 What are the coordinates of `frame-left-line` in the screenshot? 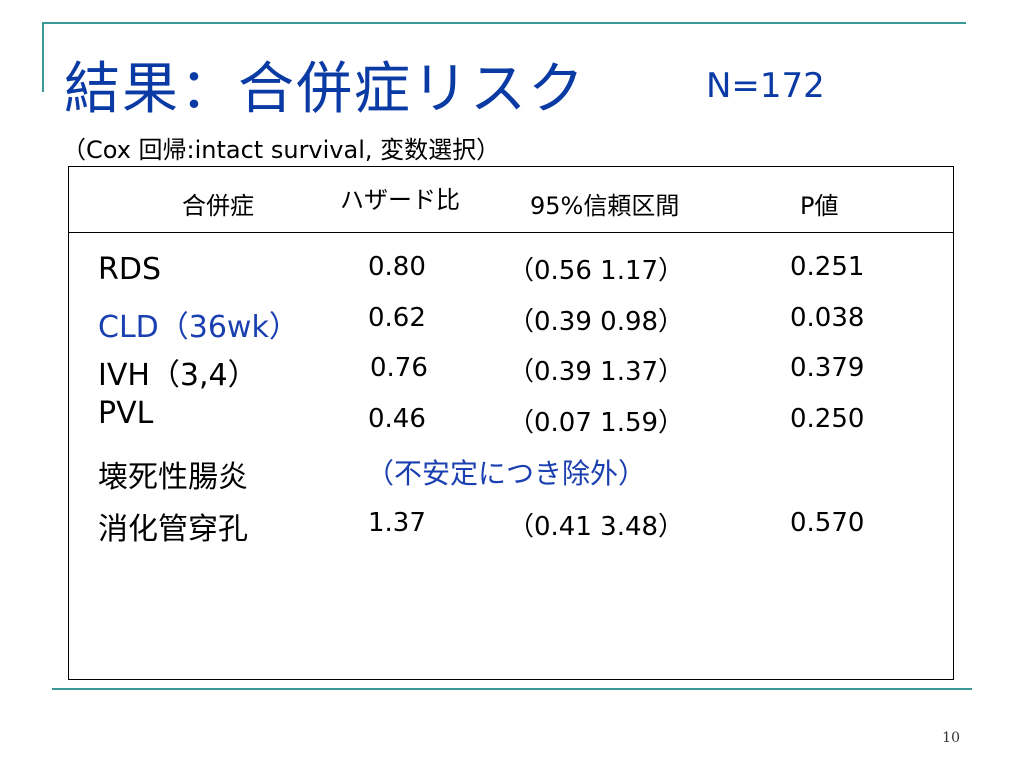 It's located at (43, 57).